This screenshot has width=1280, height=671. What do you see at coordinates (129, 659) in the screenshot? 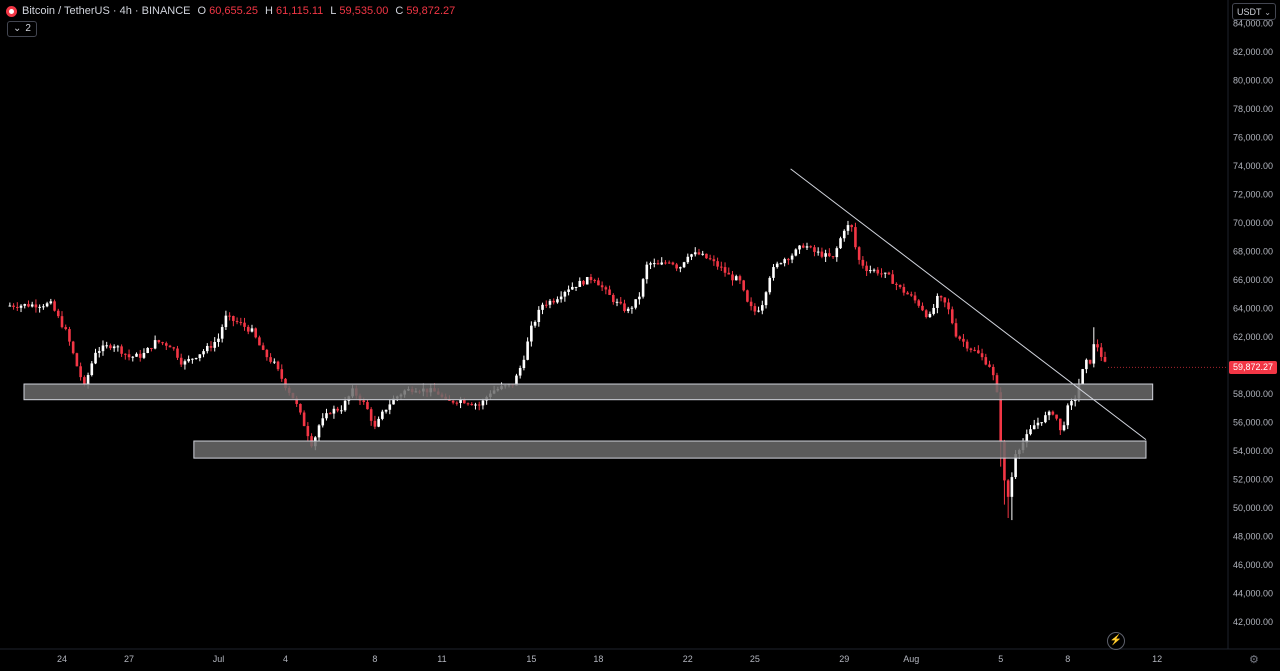
I see `x-tick-label: 27` at bounding box center [129, 659].